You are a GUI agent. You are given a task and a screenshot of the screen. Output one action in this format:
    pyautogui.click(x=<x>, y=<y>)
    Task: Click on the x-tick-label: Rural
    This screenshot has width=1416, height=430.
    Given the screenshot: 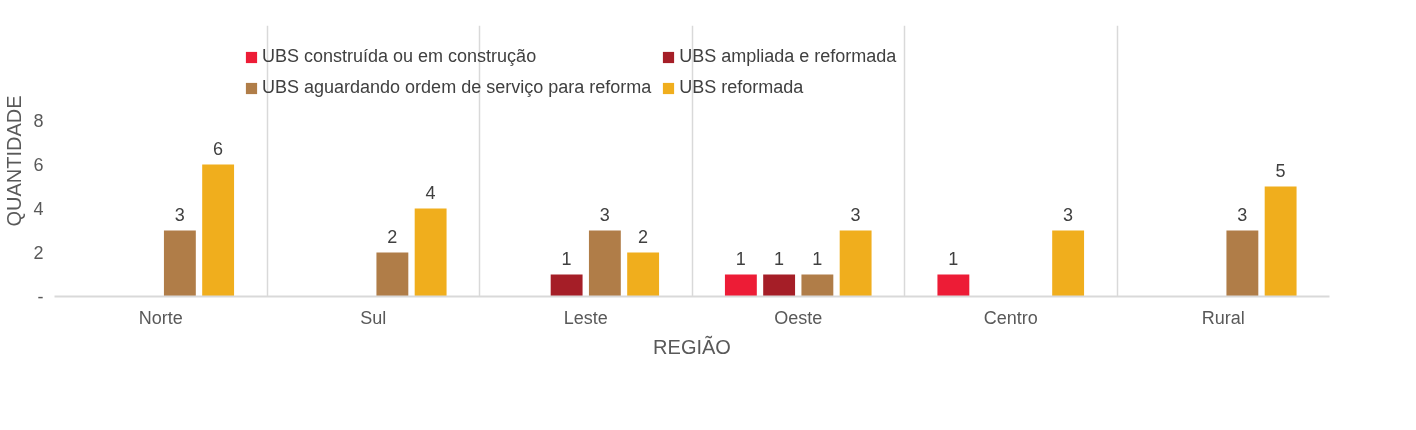 What is the action you would take?
    pyautogui.click(x=1223, y=317)
    